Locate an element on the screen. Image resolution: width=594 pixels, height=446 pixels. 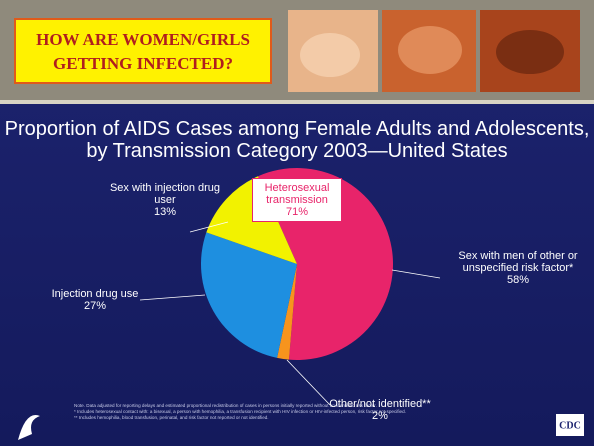
header-rule is located at coordinates (297, 102).